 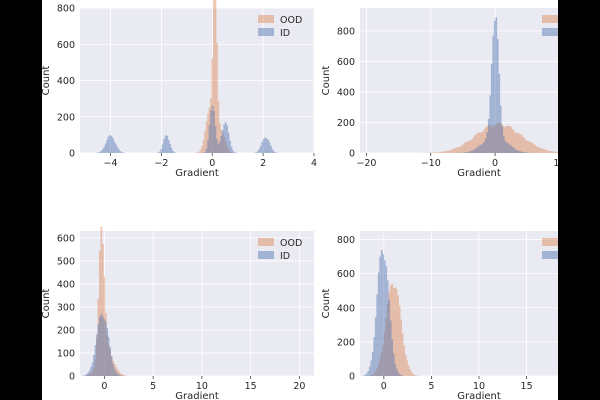 I want to click on y-tick-label: 300, so click(x=66, y=307).